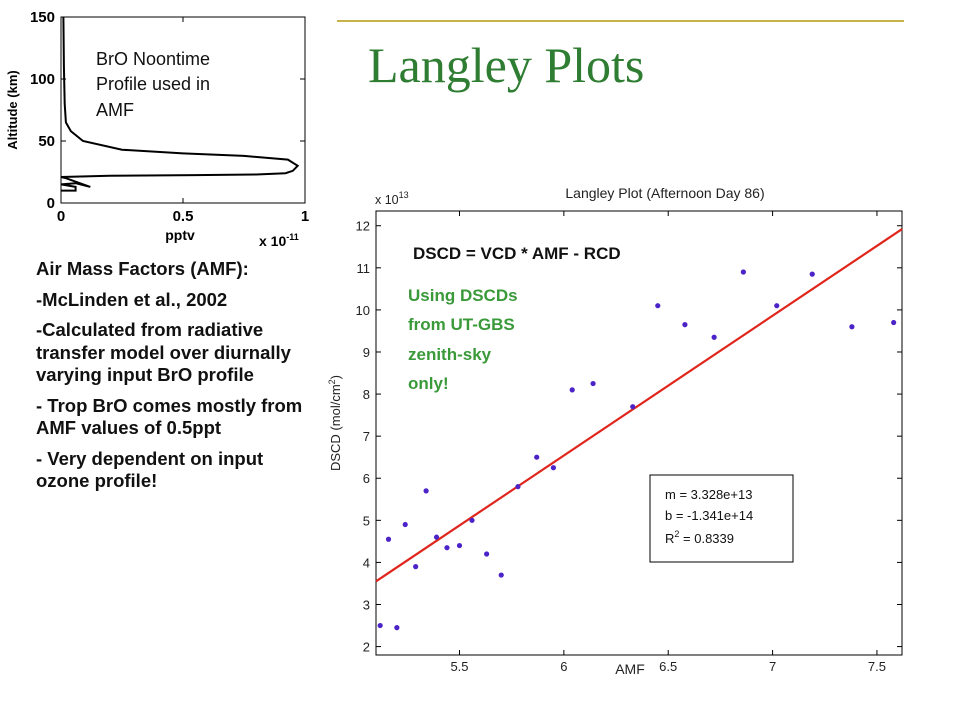  I want to click on langley-y-tick-label: 3, so click(366, 604).